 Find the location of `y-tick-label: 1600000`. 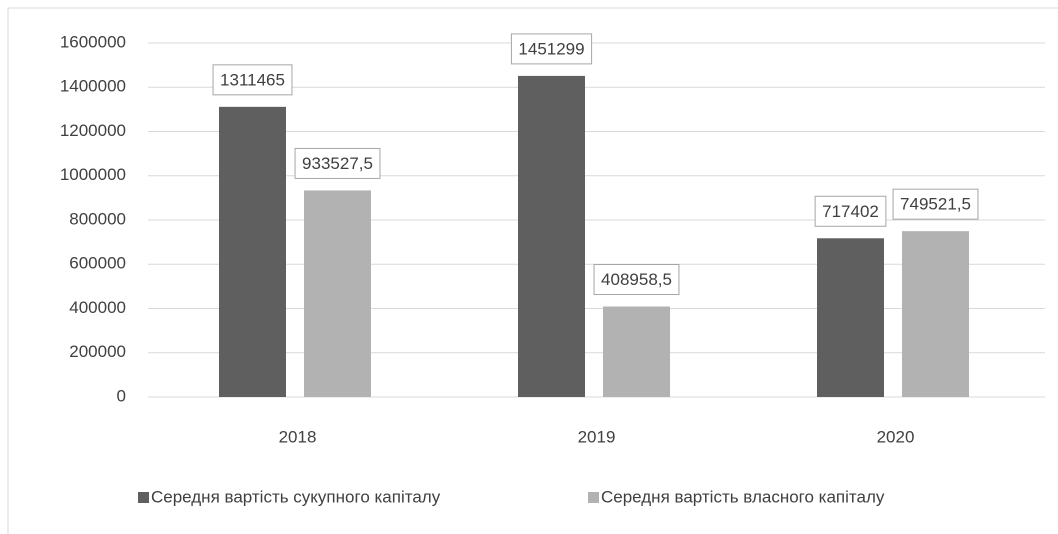

y-tick-label: 1600000 is located at coordinates (93, 41).